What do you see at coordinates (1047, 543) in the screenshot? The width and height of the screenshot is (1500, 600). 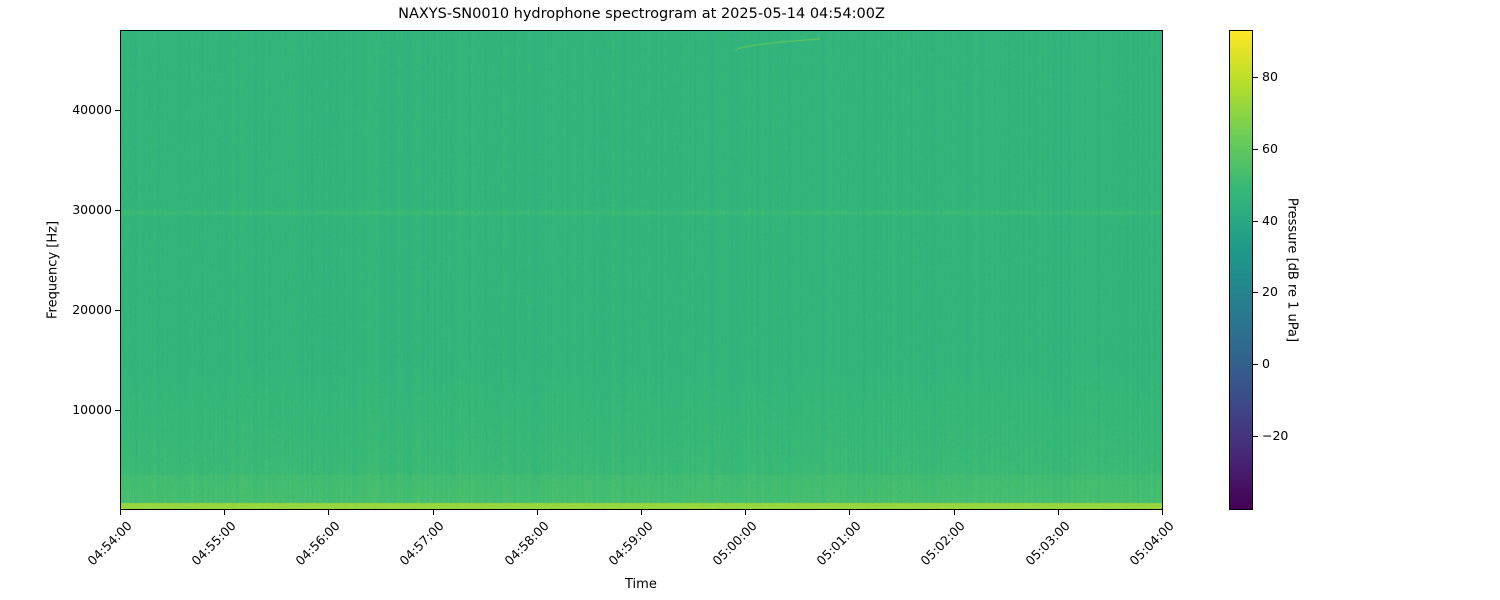 I see `x-tick-label: 05:03:00` at bounding box center [1047, 543].